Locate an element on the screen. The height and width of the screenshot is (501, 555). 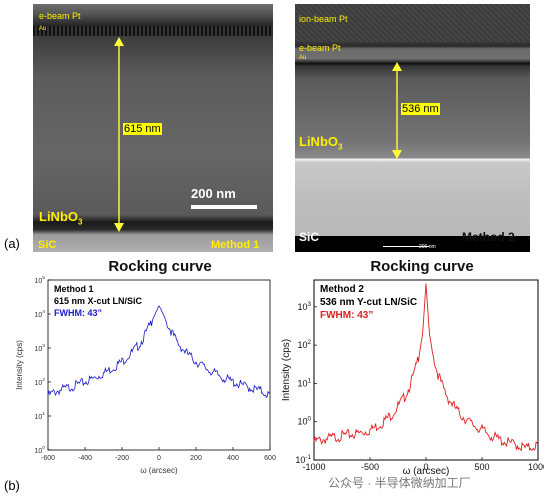
legend-sample: 536 nm Y-cut LN/SiC is located at coordinates (368, 302).